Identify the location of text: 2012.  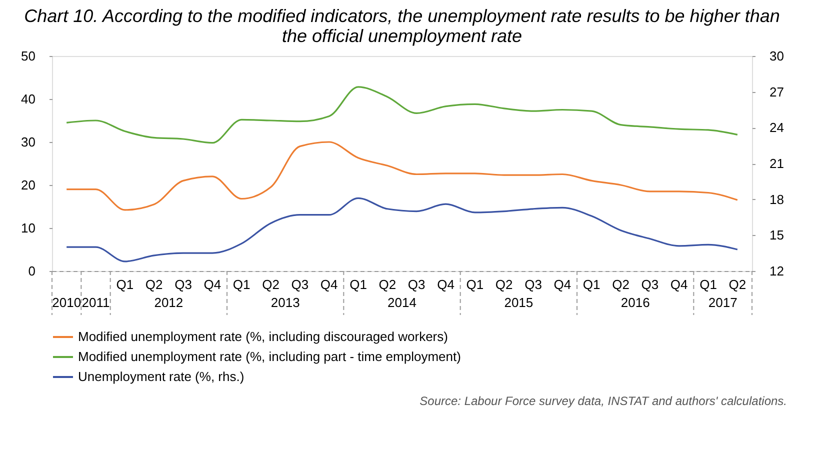
(169, 302).